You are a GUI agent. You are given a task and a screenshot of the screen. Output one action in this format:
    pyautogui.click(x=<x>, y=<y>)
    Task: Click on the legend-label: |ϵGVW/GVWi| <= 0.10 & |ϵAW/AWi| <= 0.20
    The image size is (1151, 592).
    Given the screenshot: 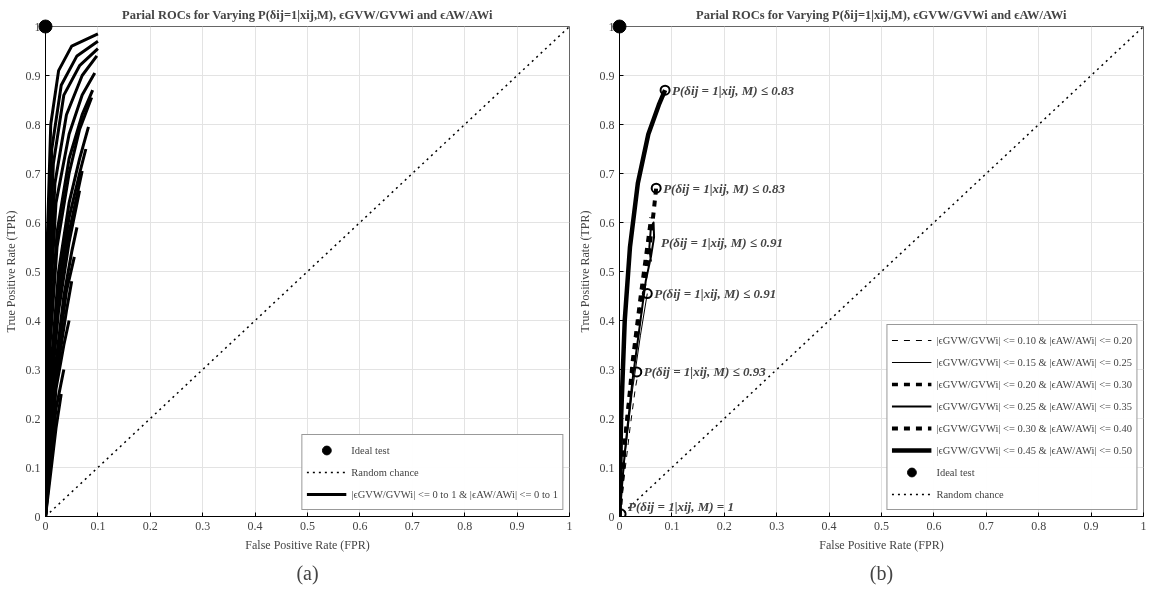 What is the action you would take?
    pyautogui.click(x=1034, y=340)
    